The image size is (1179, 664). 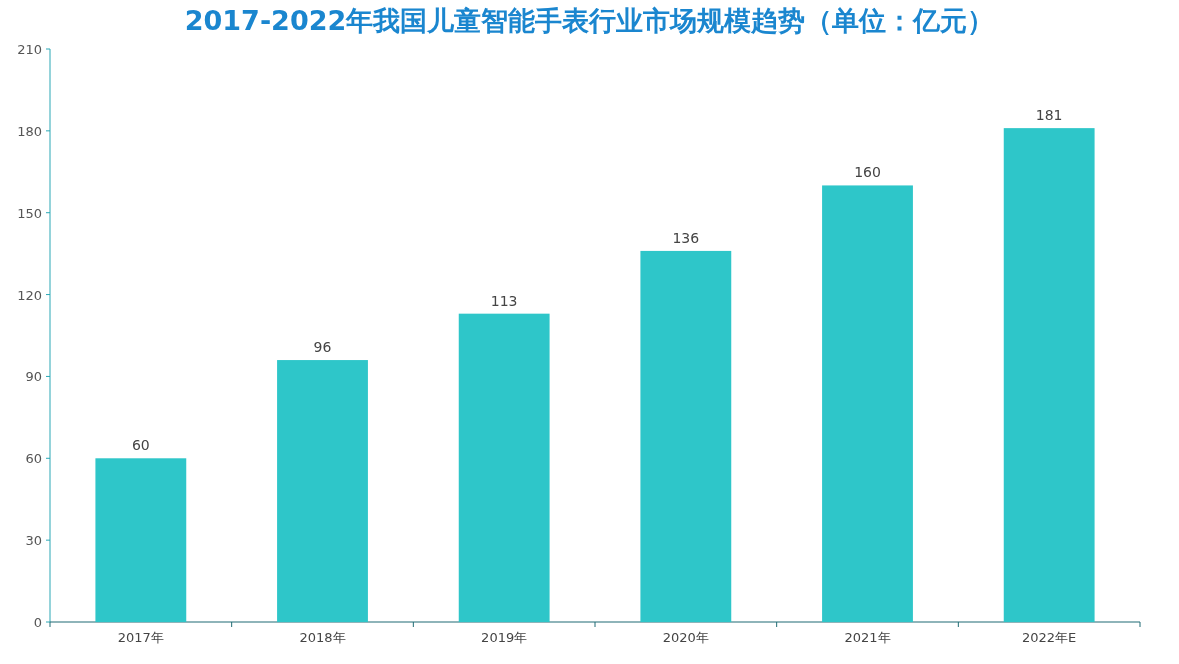 I want to click on y-tick-label: 0, so click(x=37, y=622).